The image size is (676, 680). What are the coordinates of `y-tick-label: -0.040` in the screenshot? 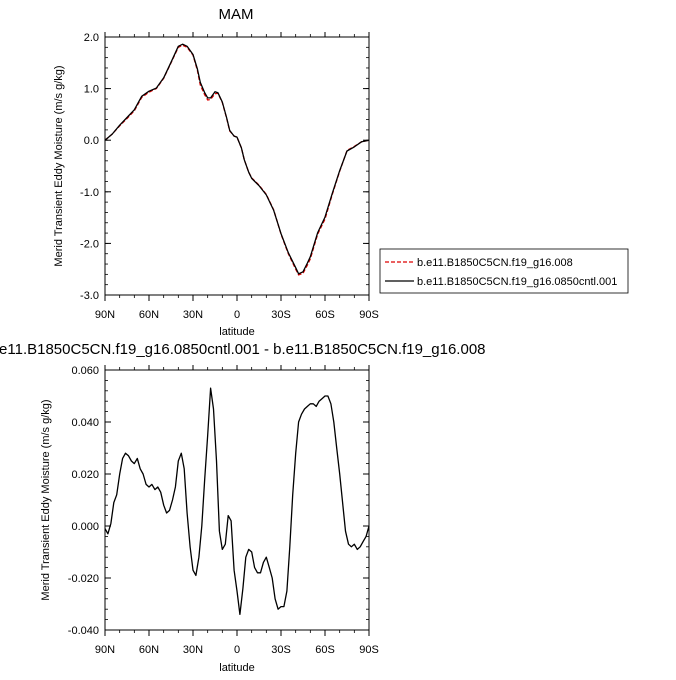 It's located at (83, 631).